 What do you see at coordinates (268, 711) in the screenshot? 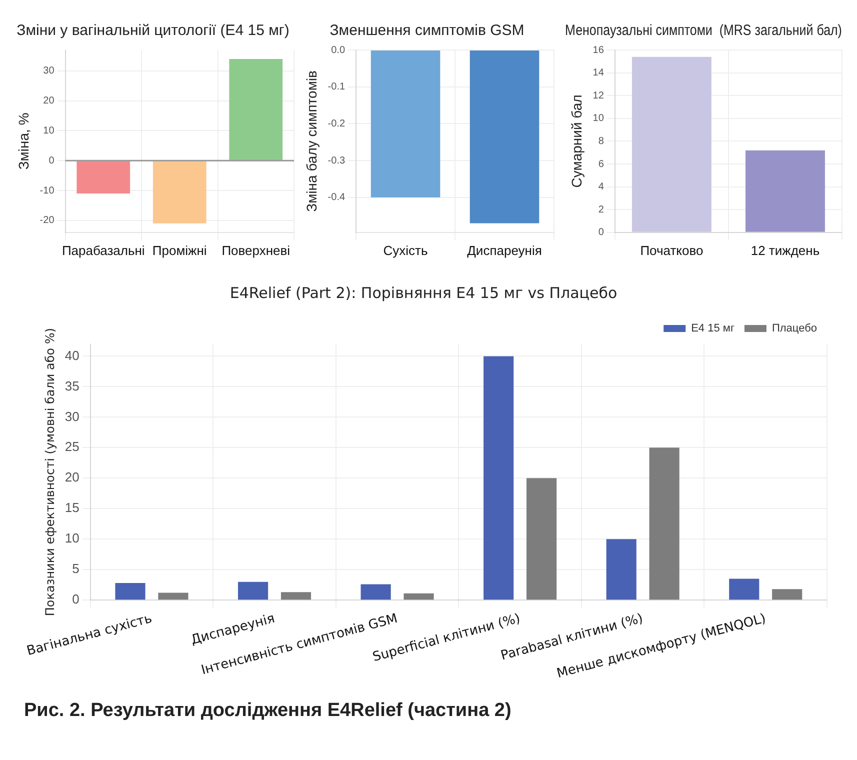
I see `text: Рис. 2. Результати дослідження E4Relief (частина 2)` at bounding box center [268, 711].